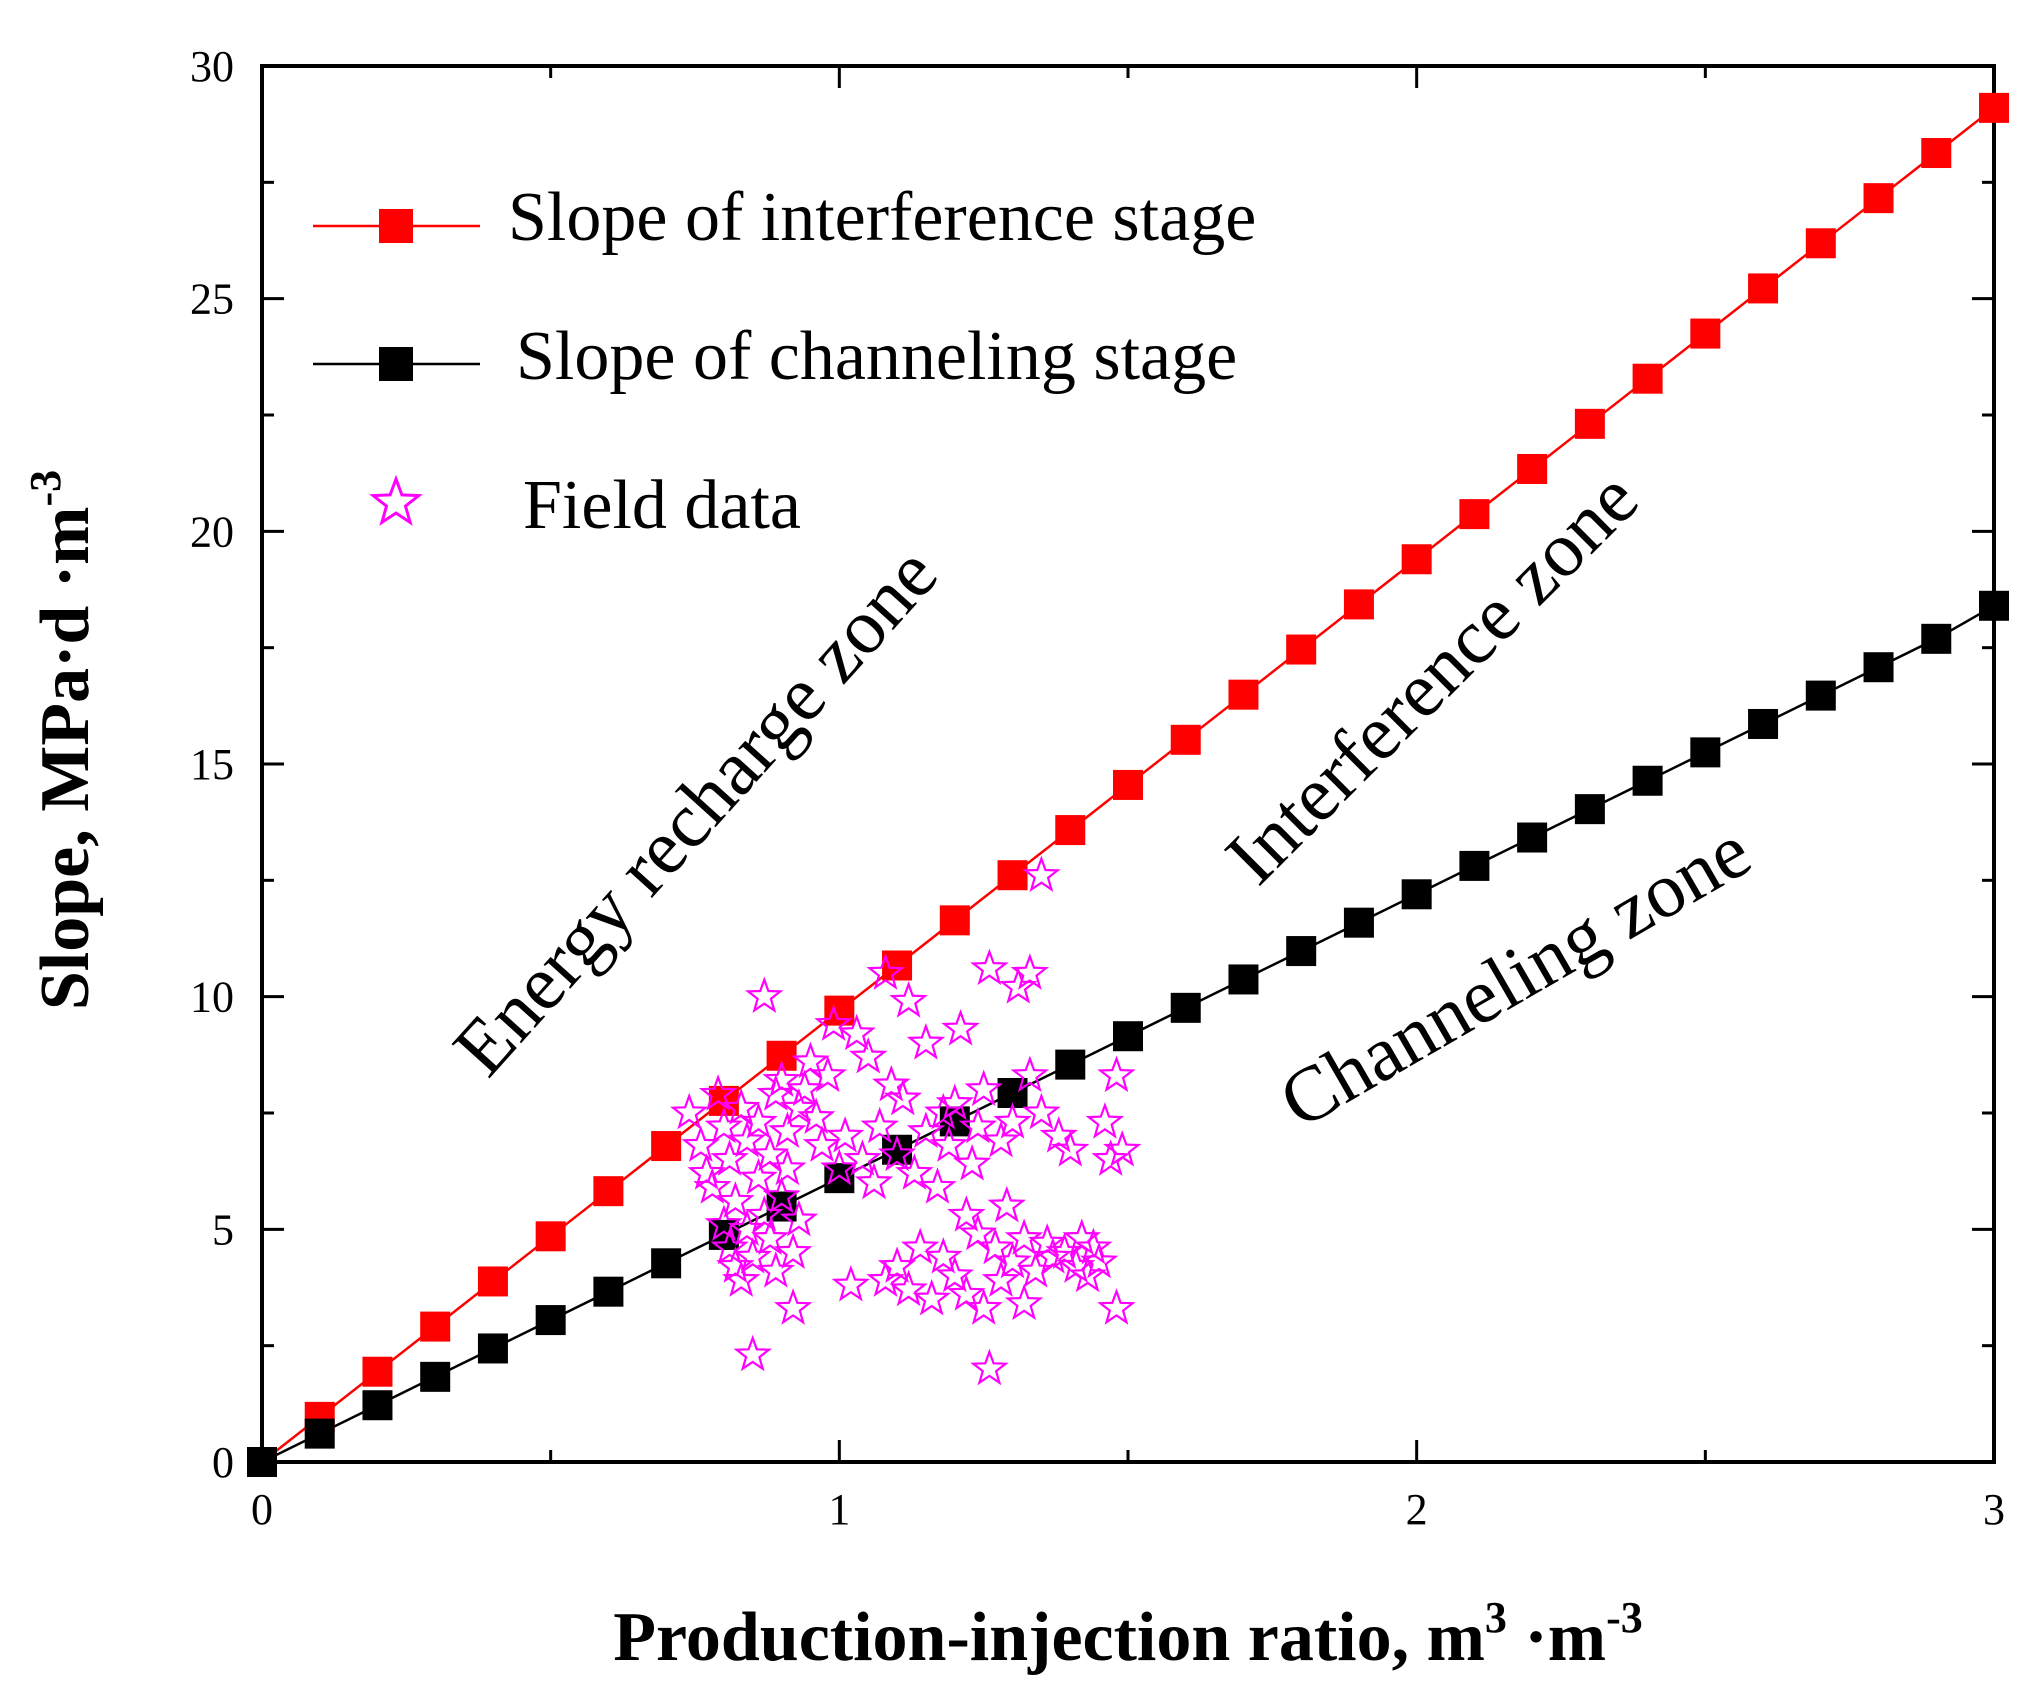 This screenshot has width=2033, height=1702. What do you see at coordinates (1496, 1617) in the screenshot?
I see `x-axis-title-sup1: 3` at bounding box center [1496, 1617].